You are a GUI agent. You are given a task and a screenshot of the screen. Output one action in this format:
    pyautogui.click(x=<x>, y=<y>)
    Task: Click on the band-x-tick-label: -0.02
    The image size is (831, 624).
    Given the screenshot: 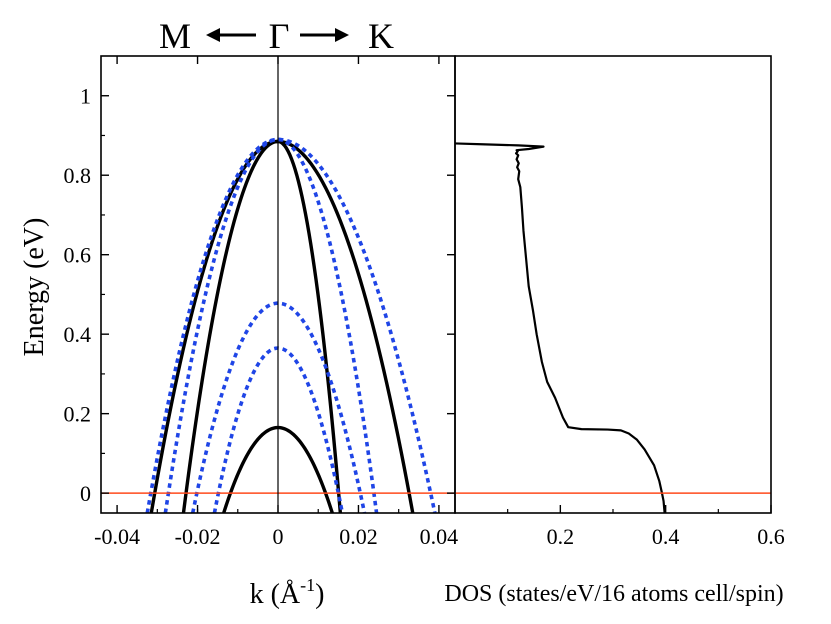 What is the action you would take?
    pyautogui.click(x=198, y=536)
    